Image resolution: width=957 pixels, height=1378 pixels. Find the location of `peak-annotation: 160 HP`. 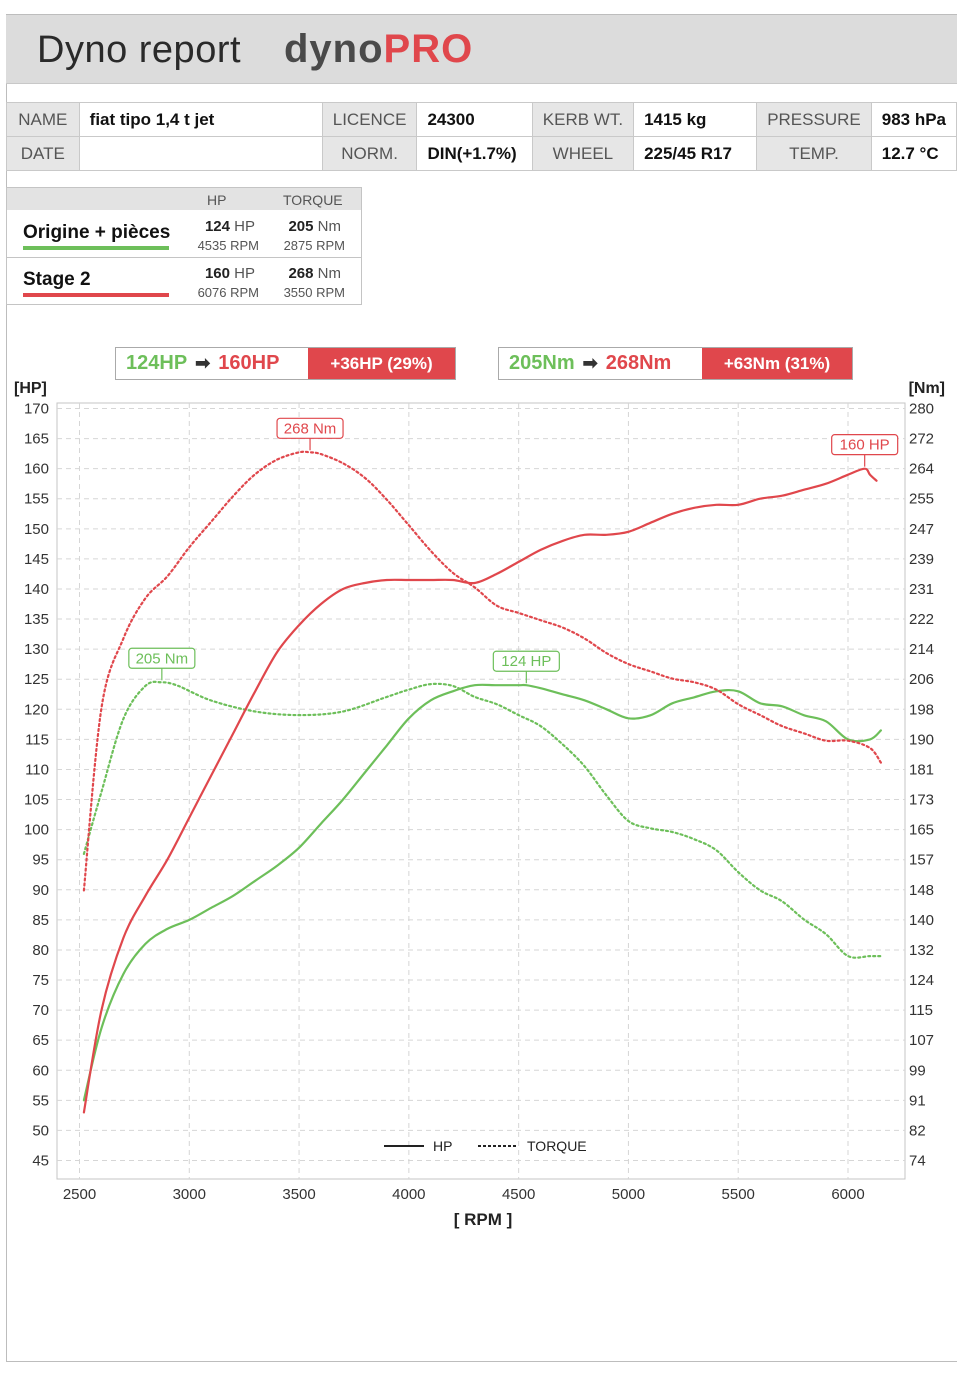

peak-annotation: 160 HP is located at coordinates (865, 450).